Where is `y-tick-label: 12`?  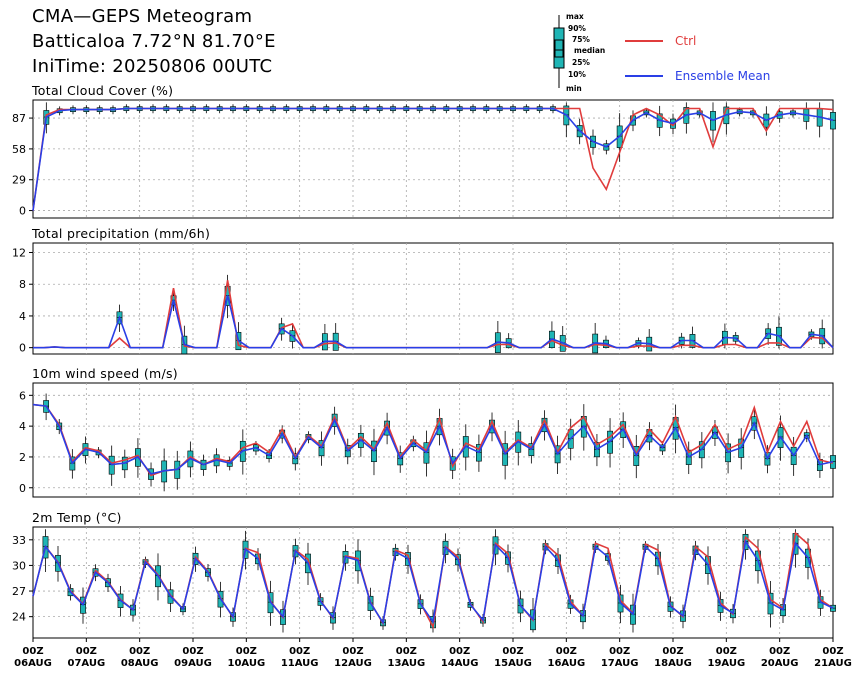 y-tick-label: 12 is located at coordinates (19, 253).